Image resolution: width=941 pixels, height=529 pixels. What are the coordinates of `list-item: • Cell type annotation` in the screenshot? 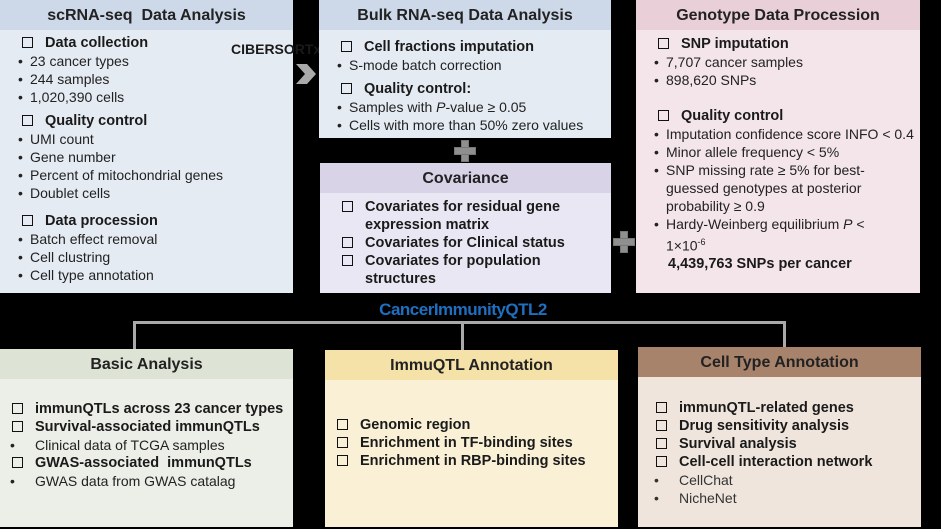 It's located at (86, 275).